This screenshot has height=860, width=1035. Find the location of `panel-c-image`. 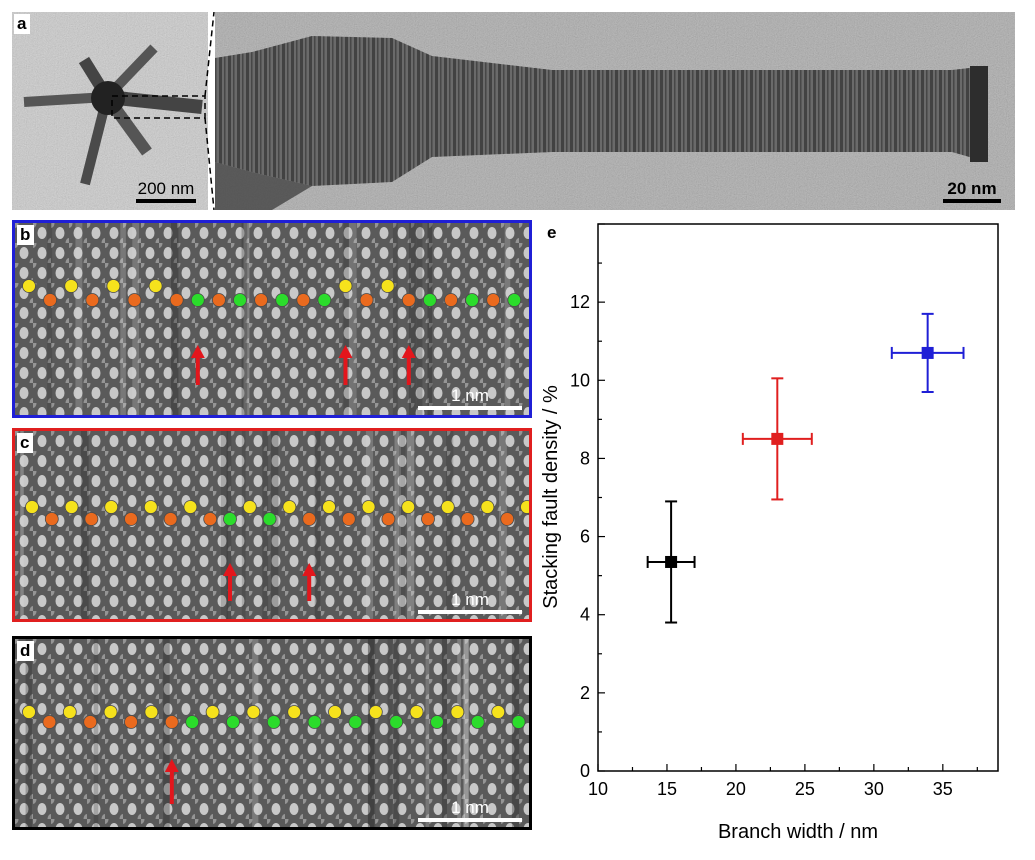

panel-c-image is located at coordinates (272, 525).